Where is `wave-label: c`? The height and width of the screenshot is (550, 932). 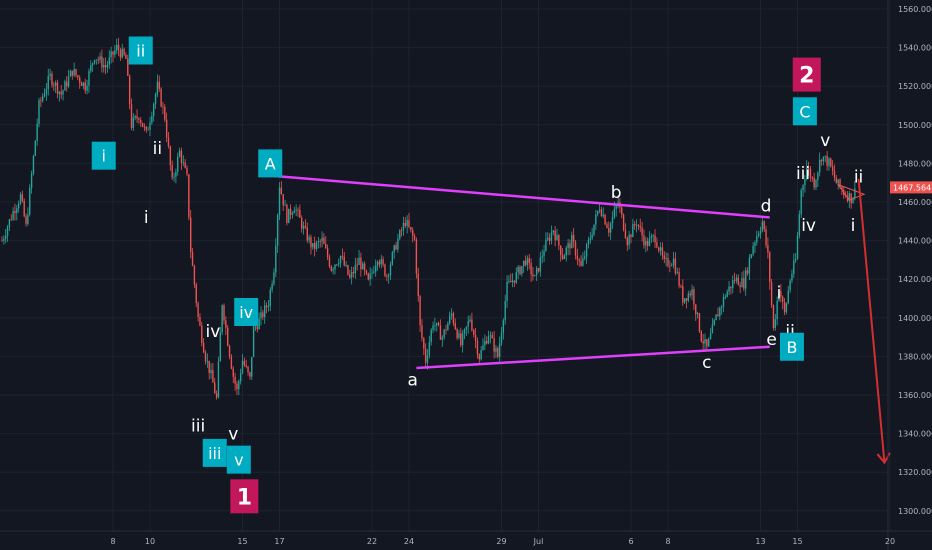
wave-label: c is located at coordinates (706, 363).